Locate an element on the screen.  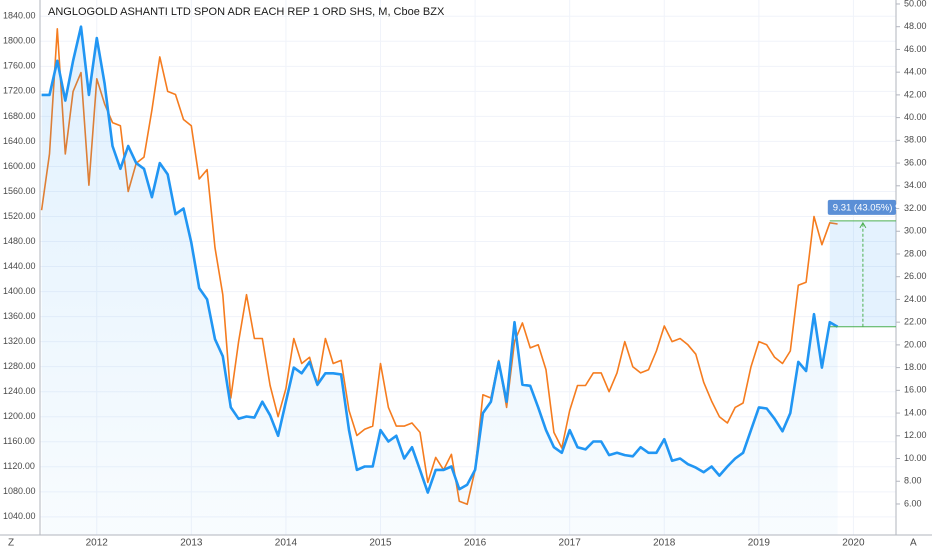
y-tick-label: 1320.00 is located at coordinates (19, 341).